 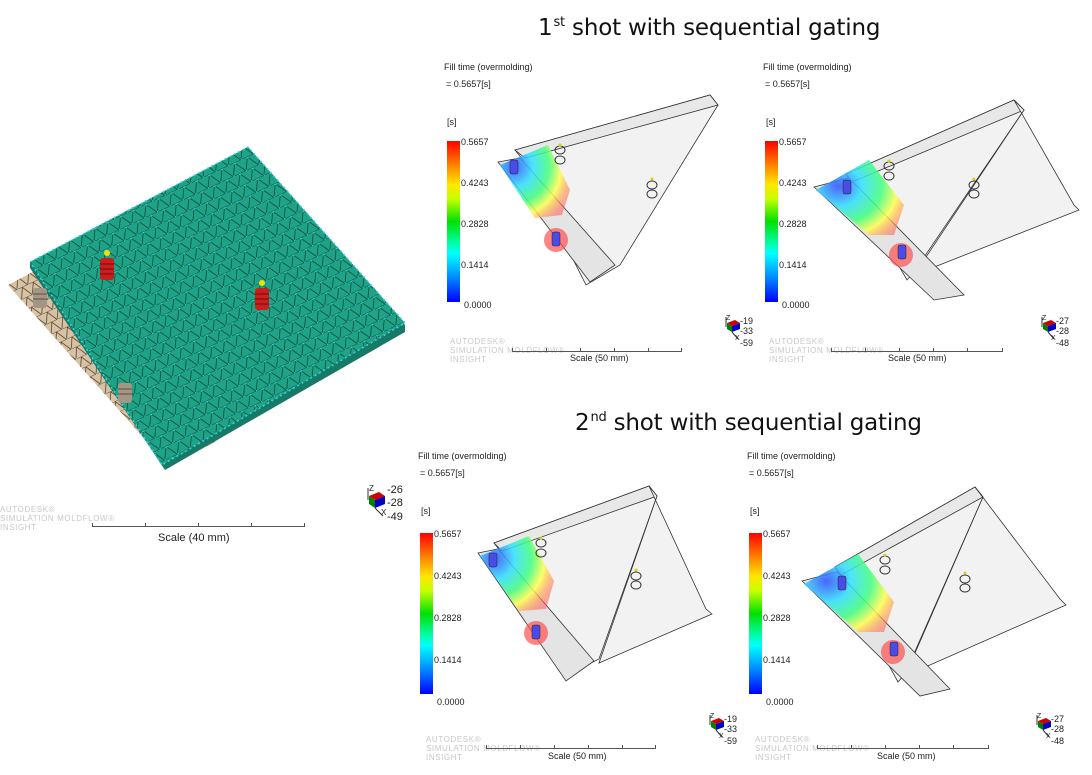 I want to click on gate-cylinder-icon, so click(x=184, y=280).